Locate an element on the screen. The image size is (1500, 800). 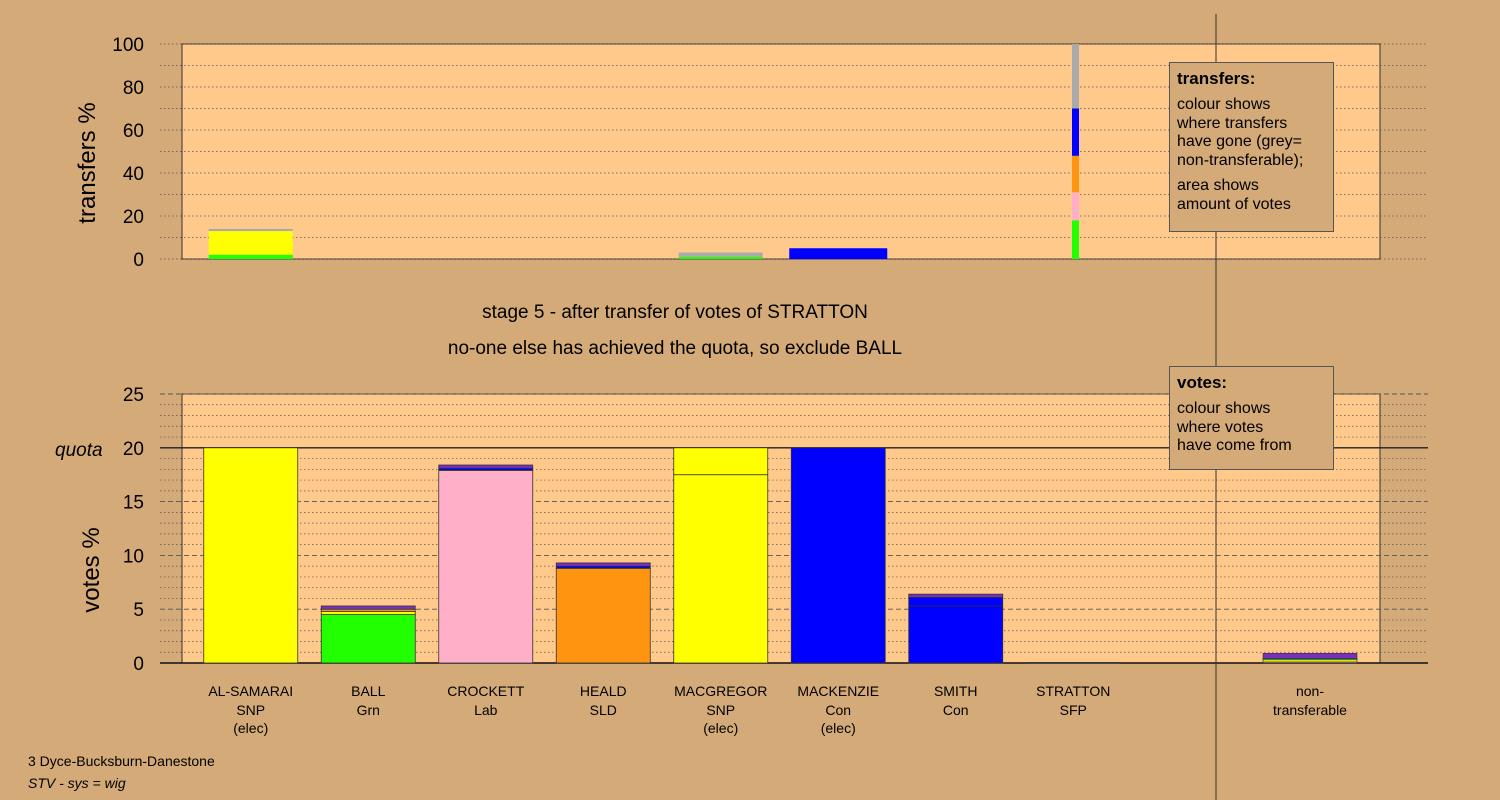
candidate-name-label: CROCKETT is located at coordinates (485, 691).